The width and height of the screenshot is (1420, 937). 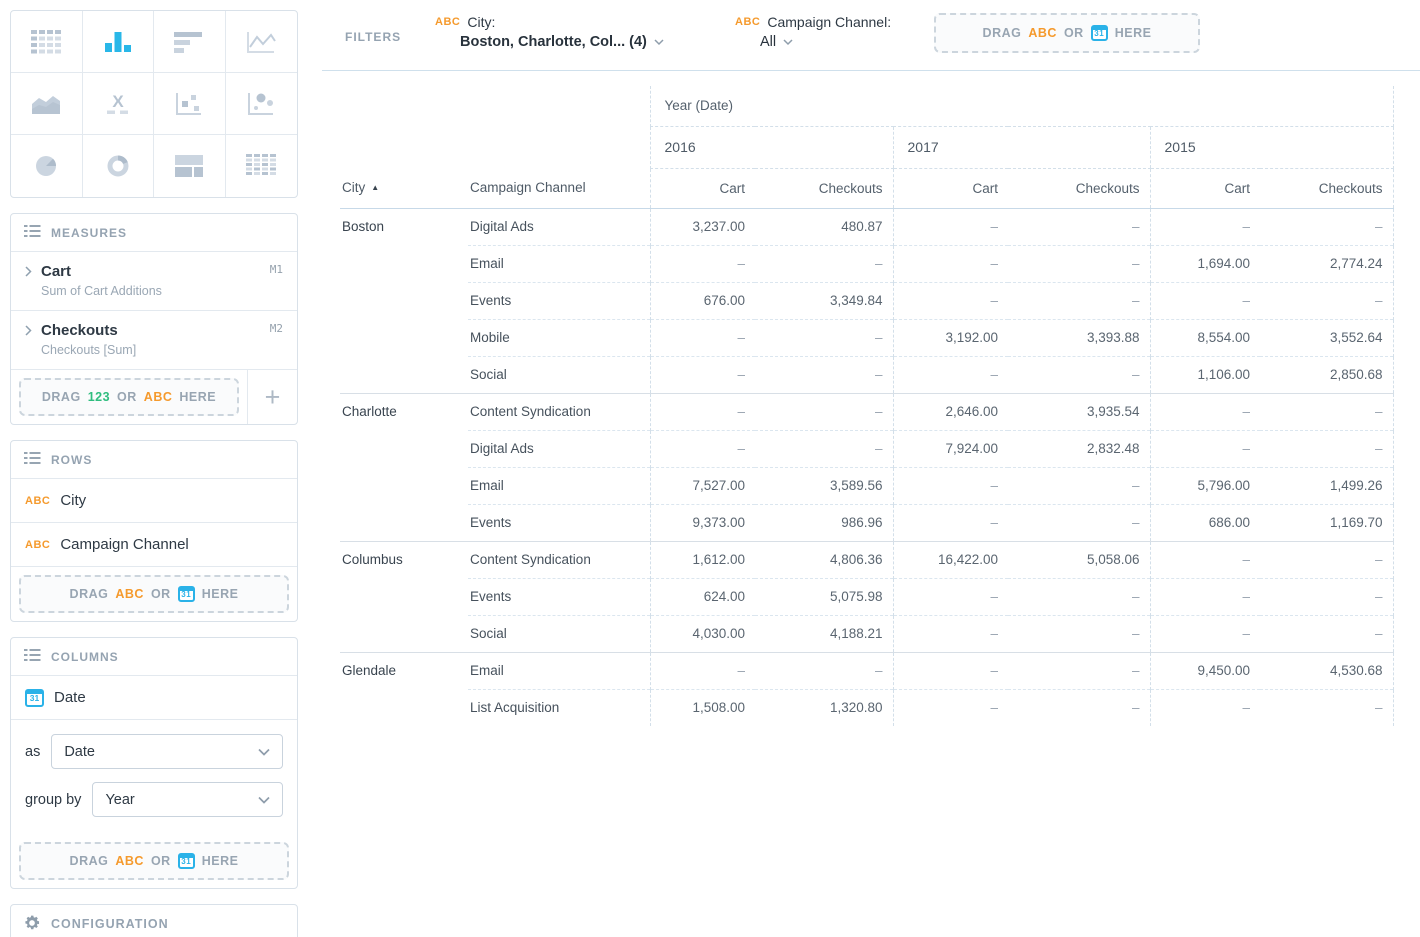 I want to click on measure-item: Checkouts M2 Checkouts [Sum], so click(x=154, y=340).